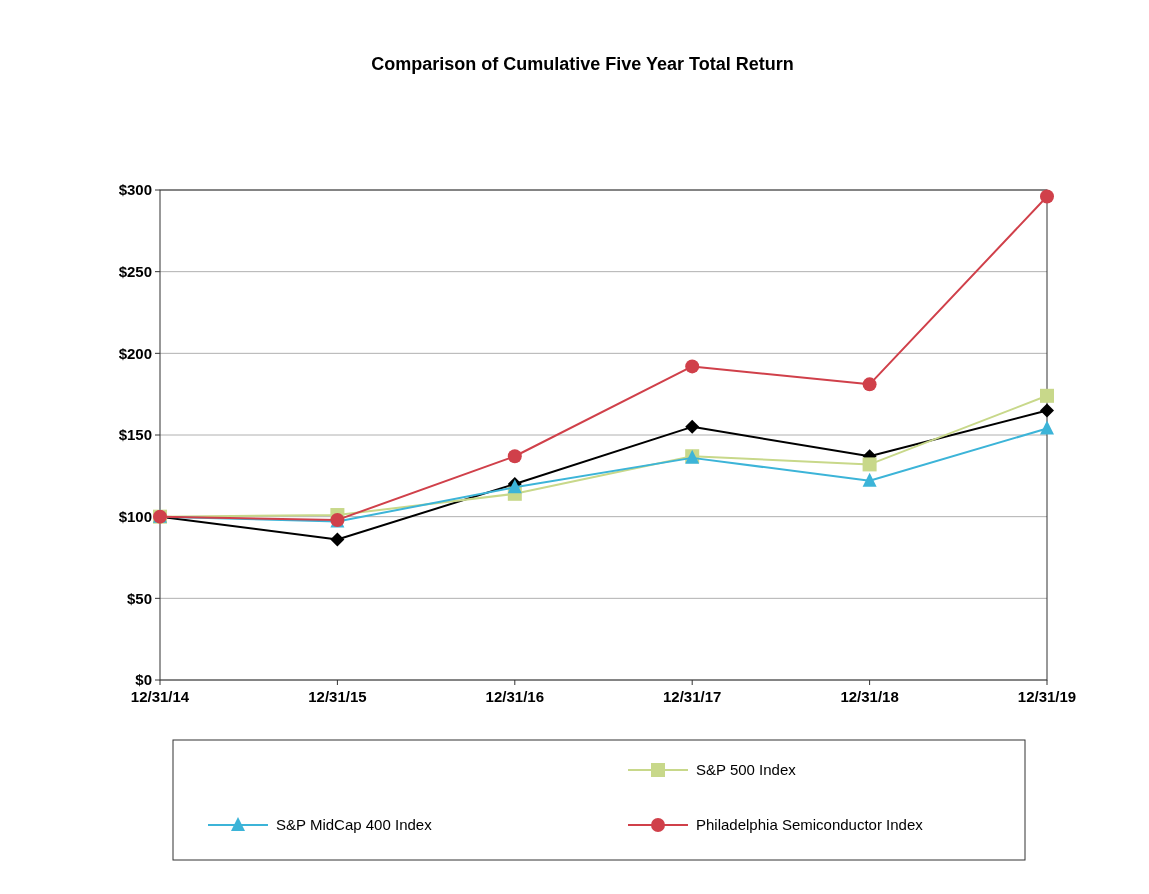 This screenshot has width=1149, height=894. What do you see at coordinates (337, 696) in the screenshot?
I see `x-tick-label: 12/31/15` at bounding box center [337, 696].